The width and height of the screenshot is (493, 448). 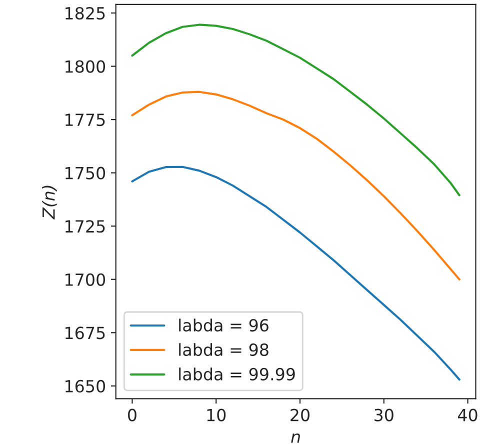 I want to click on legend-label: labda = 96, so click(x=223, y=325).